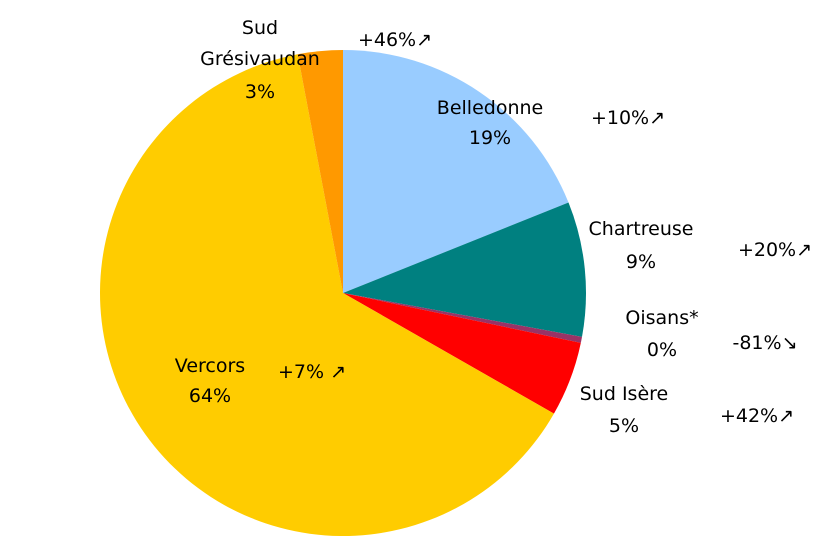 This screenshot has height=542, width=825. I want to click on slice-label: Sud Isère, so click(624, 394).